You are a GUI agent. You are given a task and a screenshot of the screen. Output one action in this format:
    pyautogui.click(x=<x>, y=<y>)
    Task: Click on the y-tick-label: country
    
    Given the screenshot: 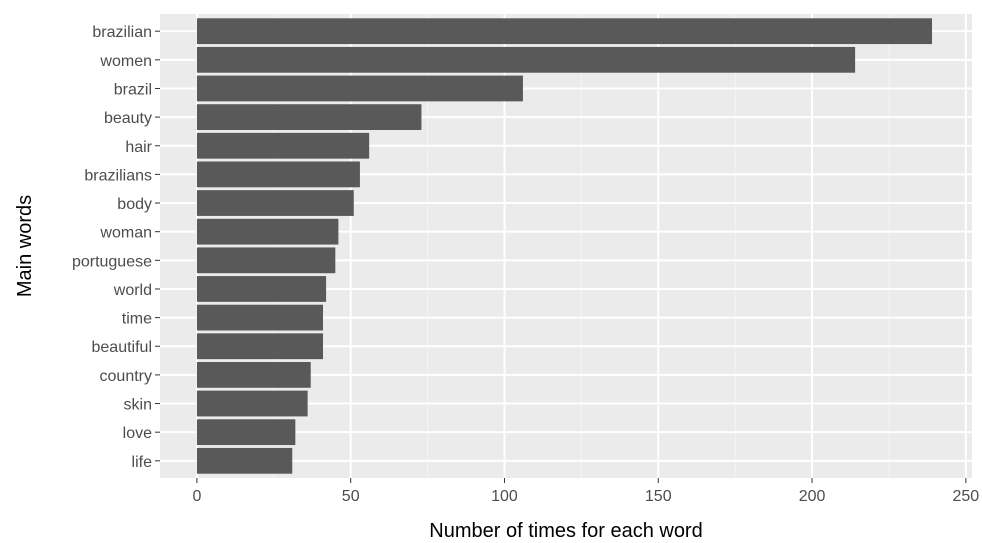 What is the action you would take?
    pyautogui.click(x=126, y=376)
    